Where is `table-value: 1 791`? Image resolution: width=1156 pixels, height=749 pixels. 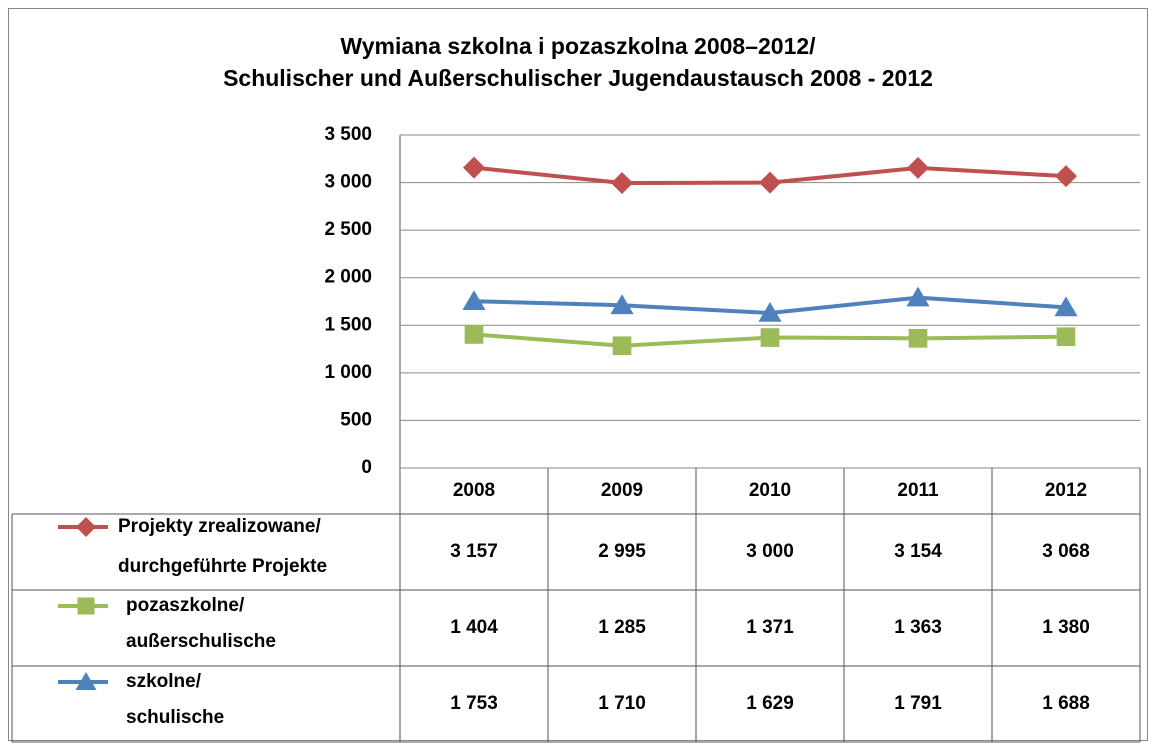 table-value: 1 791 is located at coordinates (918, 703).